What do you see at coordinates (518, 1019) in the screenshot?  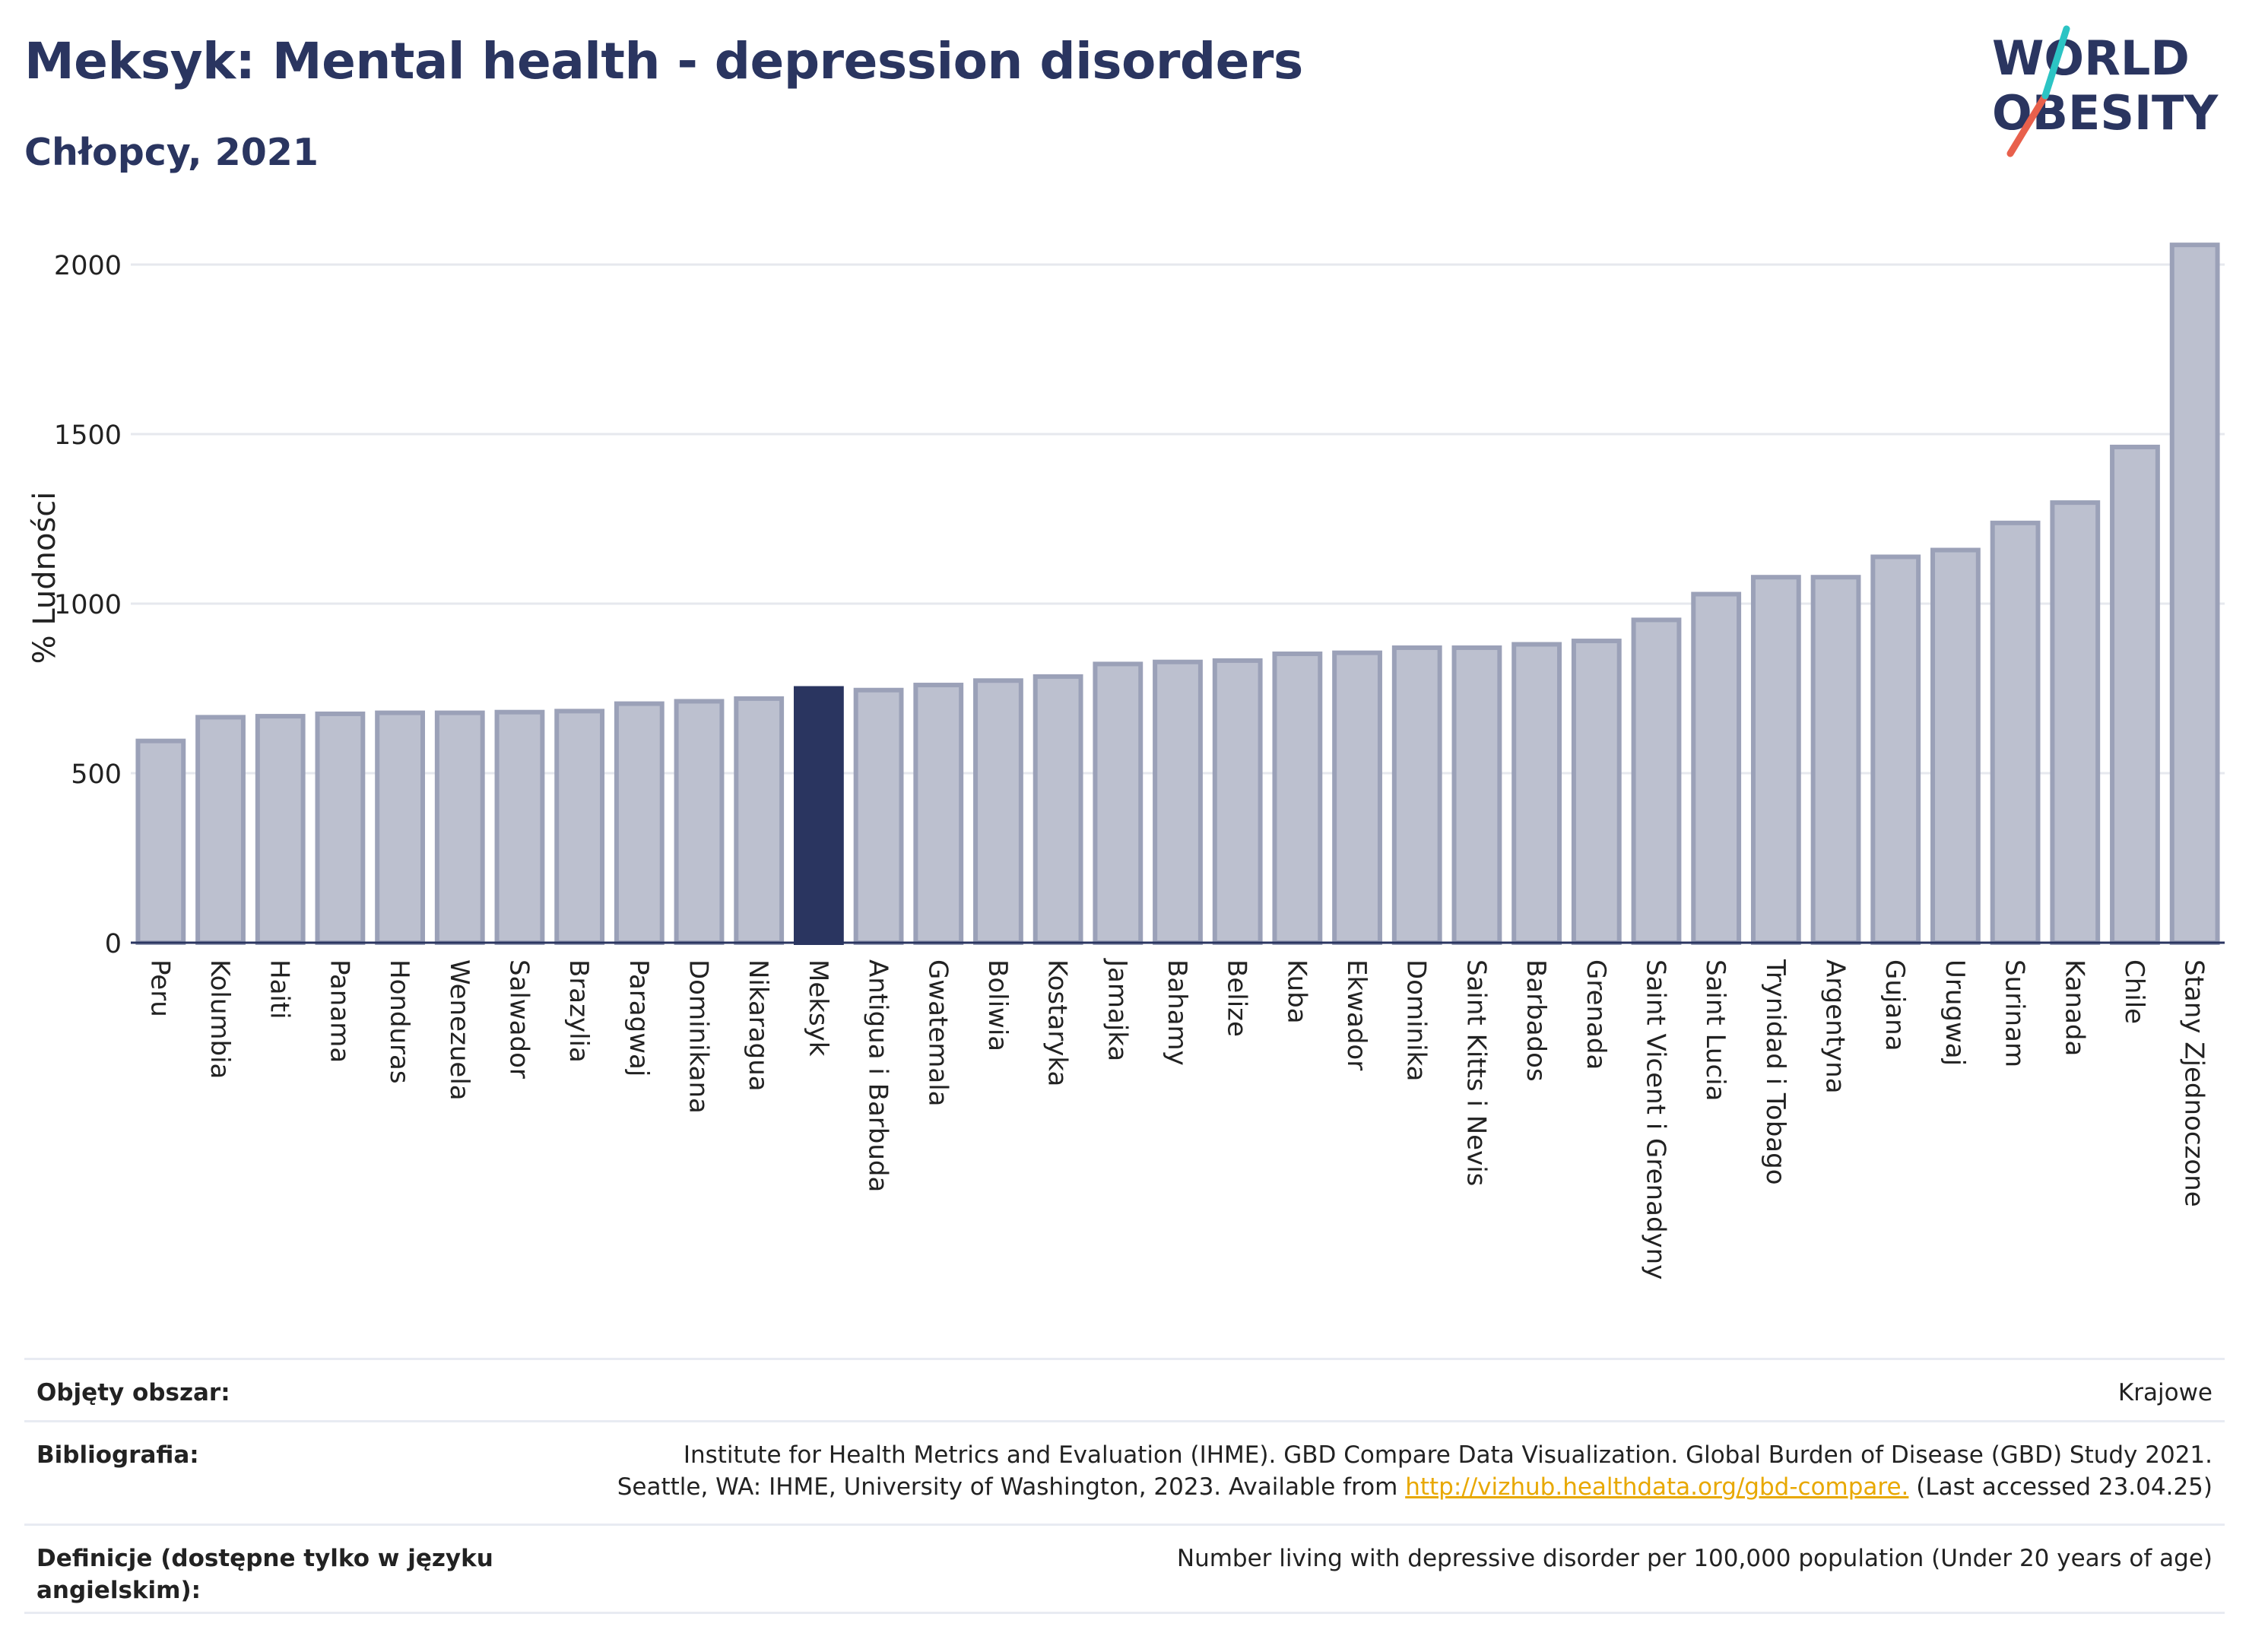 I see `x-tick-label: Salwador` at bounding box center [518, 1019].